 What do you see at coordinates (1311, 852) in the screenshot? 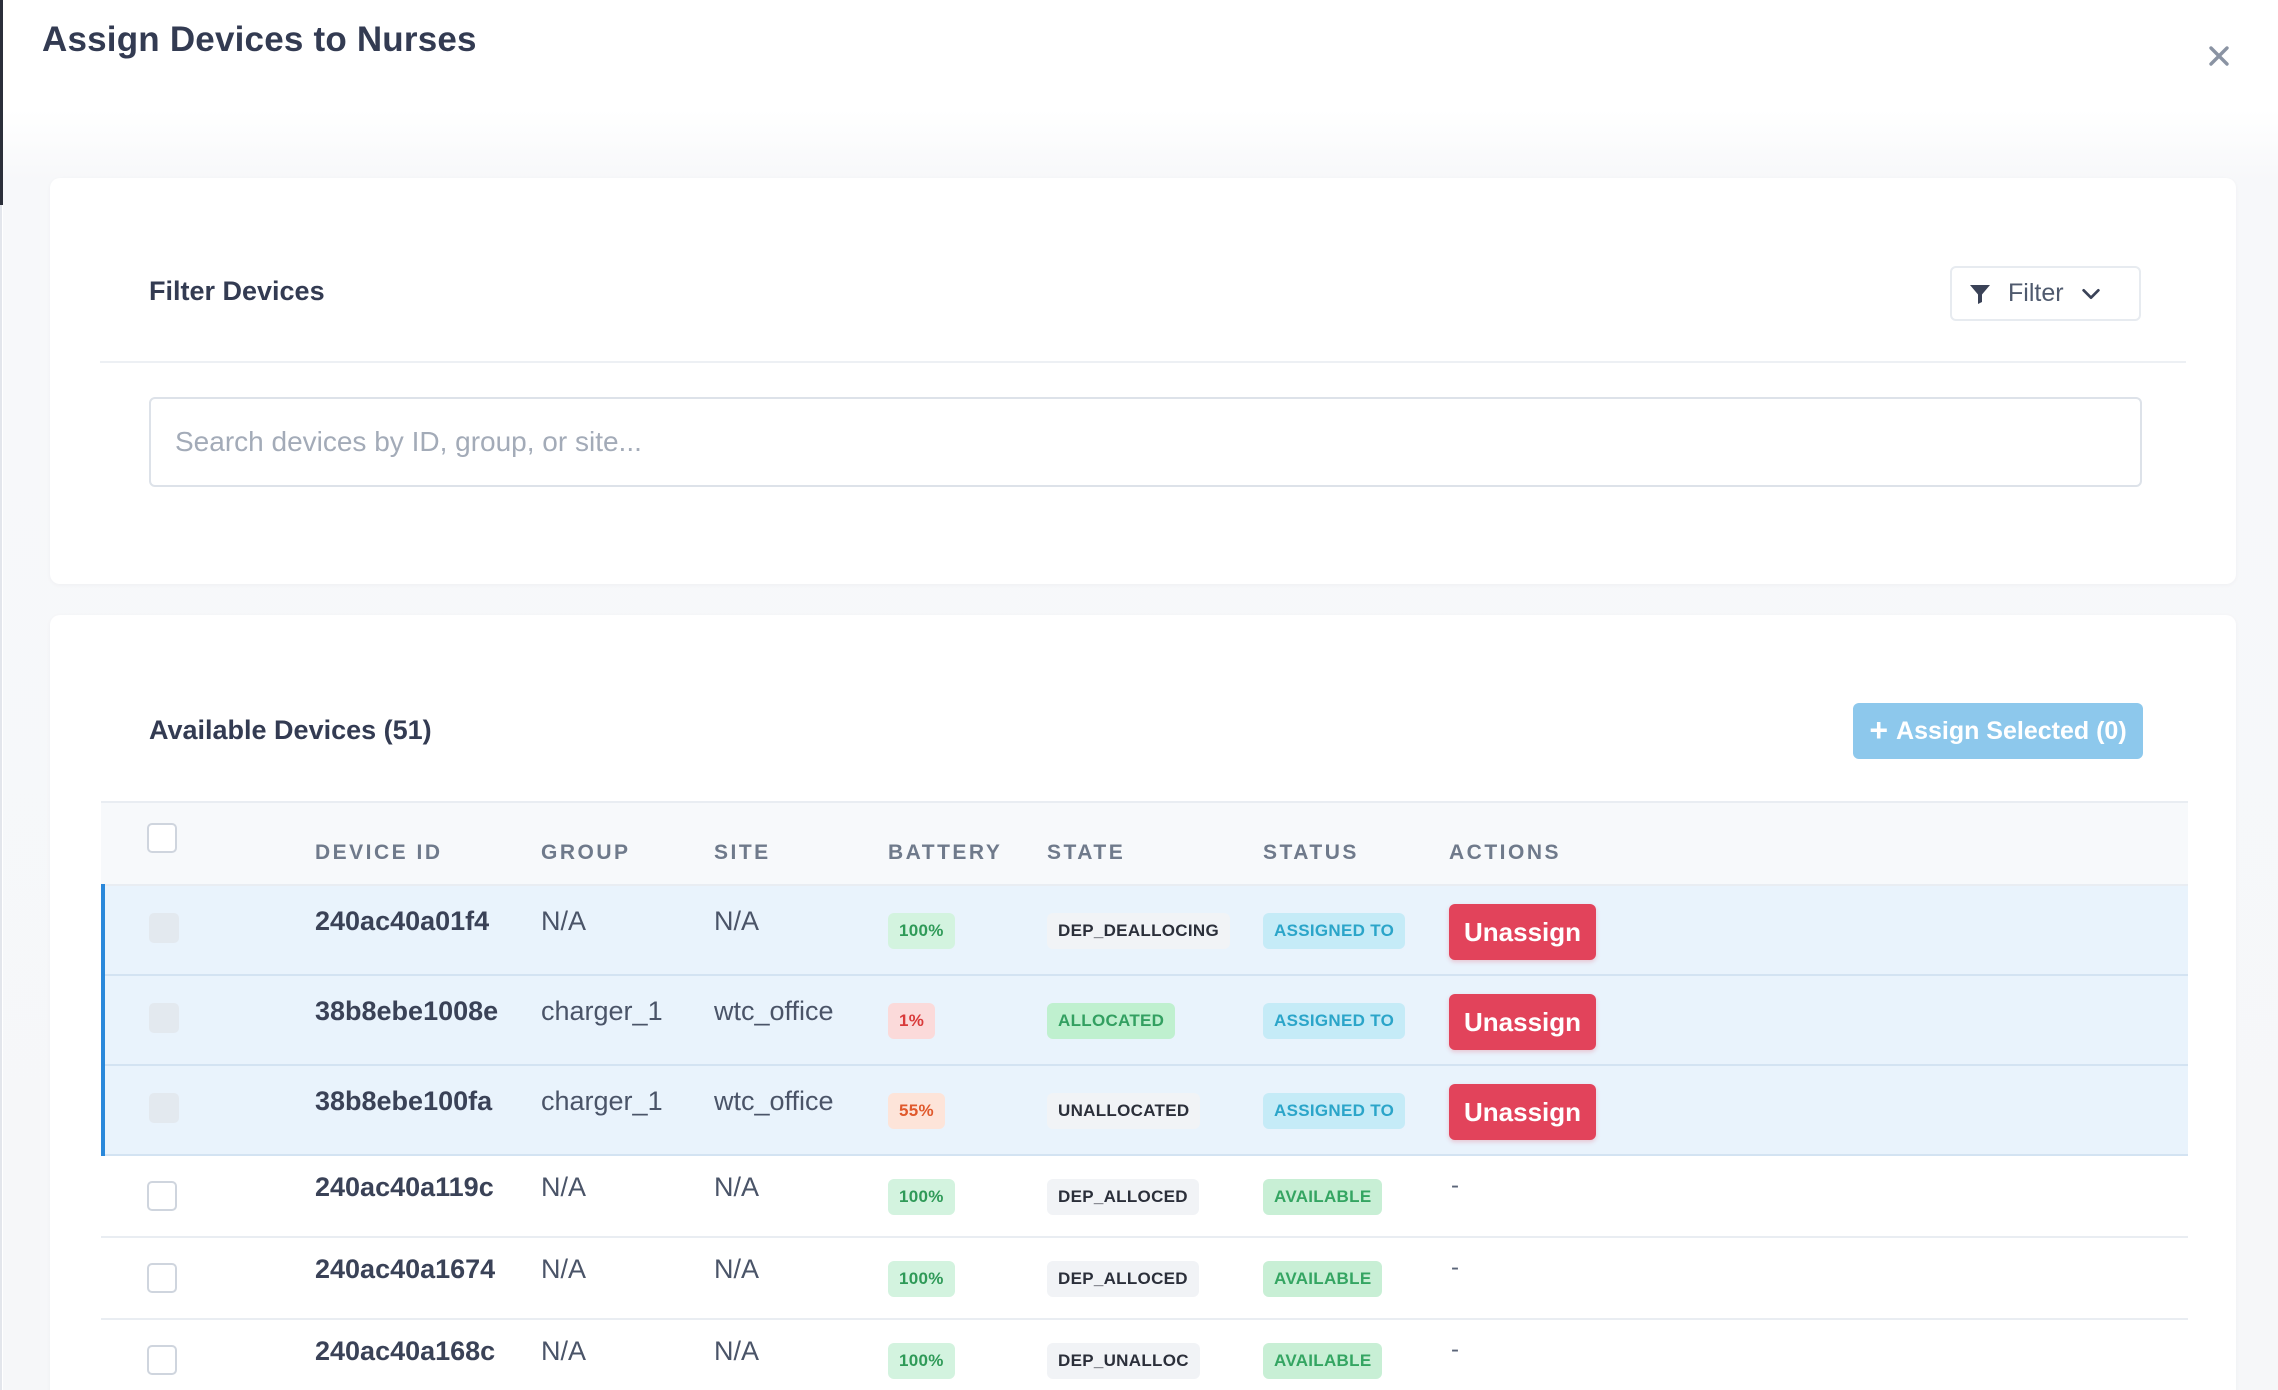
I see `column-status: STATUS` at bounding box center [1311, 852].